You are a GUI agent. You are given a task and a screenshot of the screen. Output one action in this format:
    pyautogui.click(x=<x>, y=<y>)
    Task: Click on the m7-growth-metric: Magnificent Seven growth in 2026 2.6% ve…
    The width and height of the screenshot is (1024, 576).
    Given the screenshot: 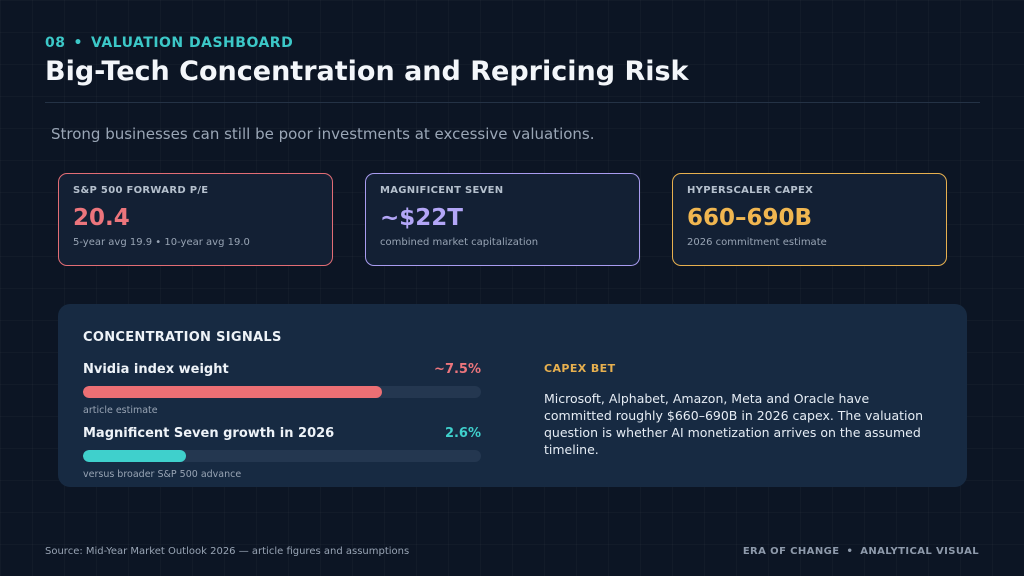 What is the action you would take?
    pyautogui.click(x=282, y=453)
    